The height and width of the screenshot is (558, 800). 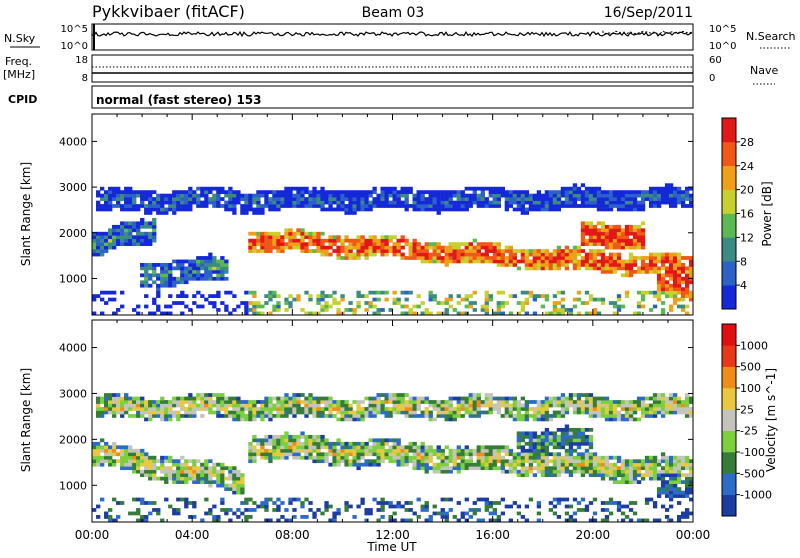 I want to click on power-colorbar-label: Power [dB], so click(x=767, y=213).